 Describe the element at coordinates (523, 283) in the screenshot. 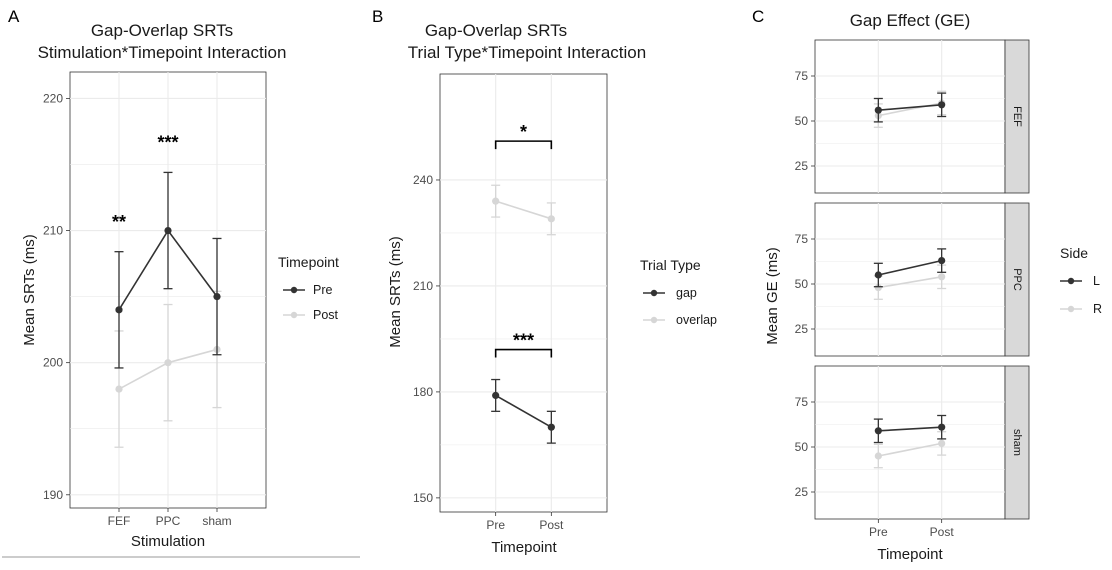

I see `panel-b-marks: ****` at that location.